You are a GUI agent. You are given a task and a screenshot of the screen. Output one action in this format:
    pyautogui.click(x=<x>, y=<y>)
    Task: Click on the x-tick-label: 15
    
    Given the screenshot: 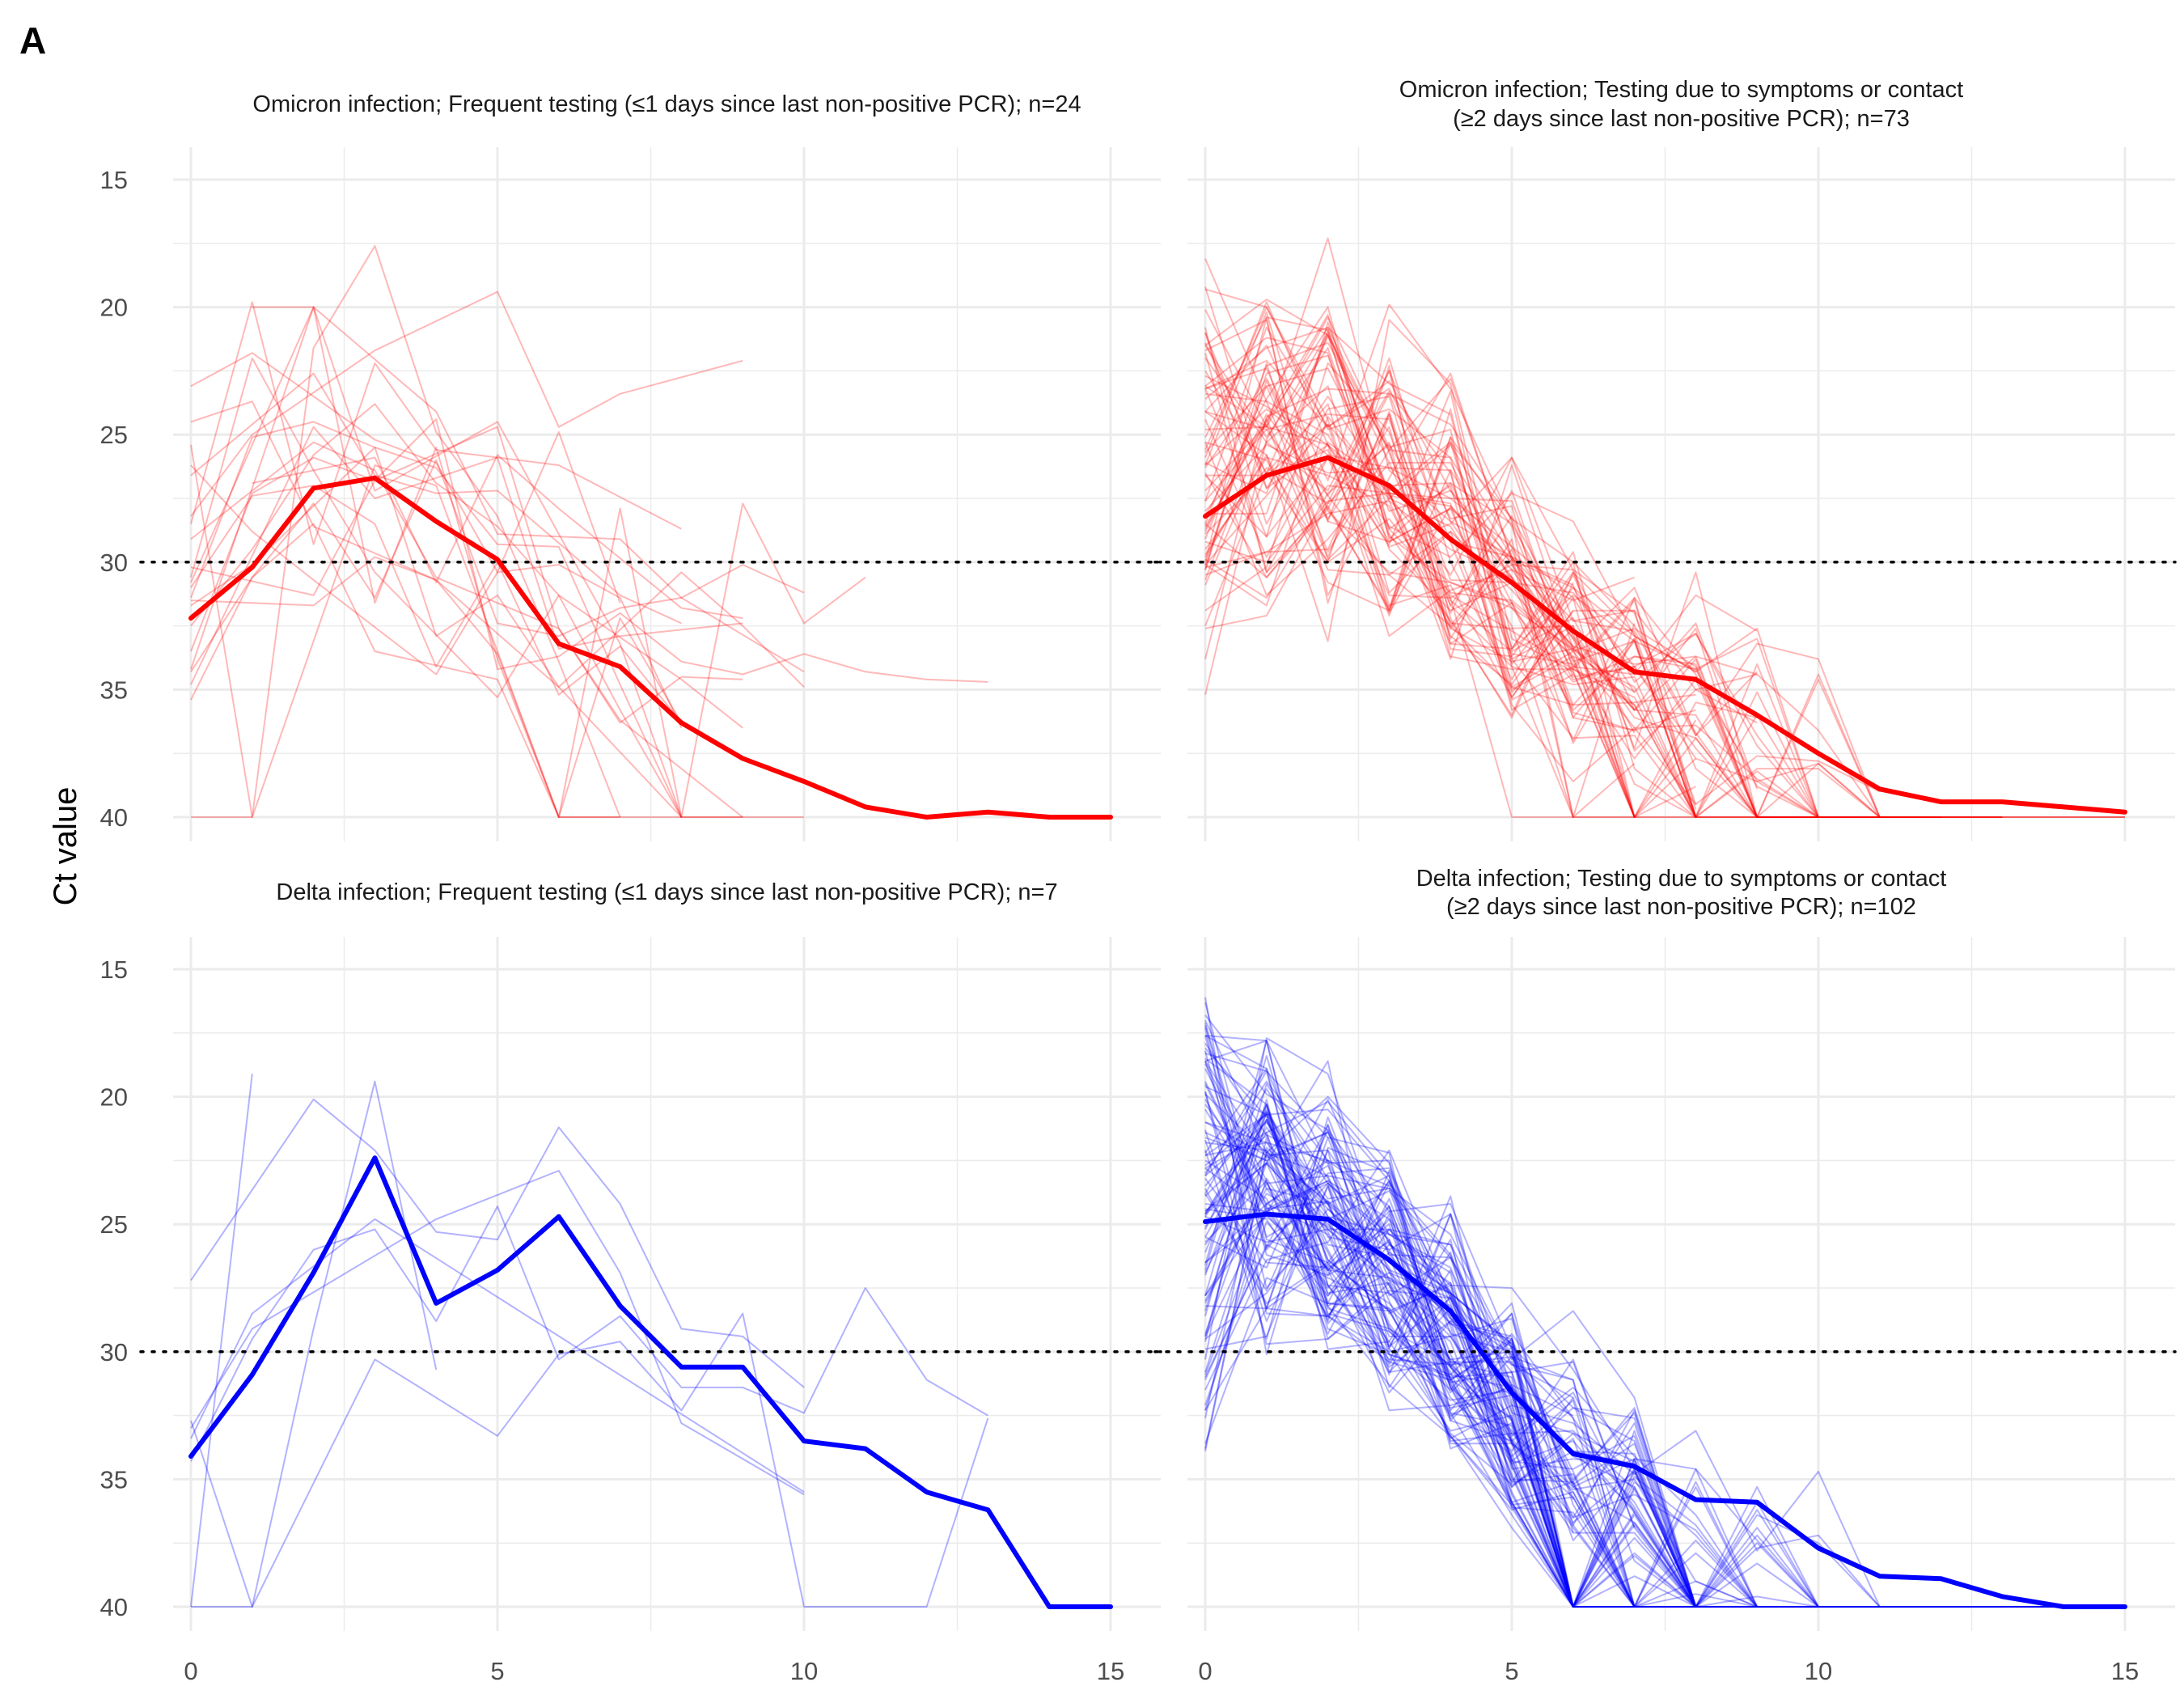 What is the action you would take?
    pyautogui.click(x=2125, y=1671)
    